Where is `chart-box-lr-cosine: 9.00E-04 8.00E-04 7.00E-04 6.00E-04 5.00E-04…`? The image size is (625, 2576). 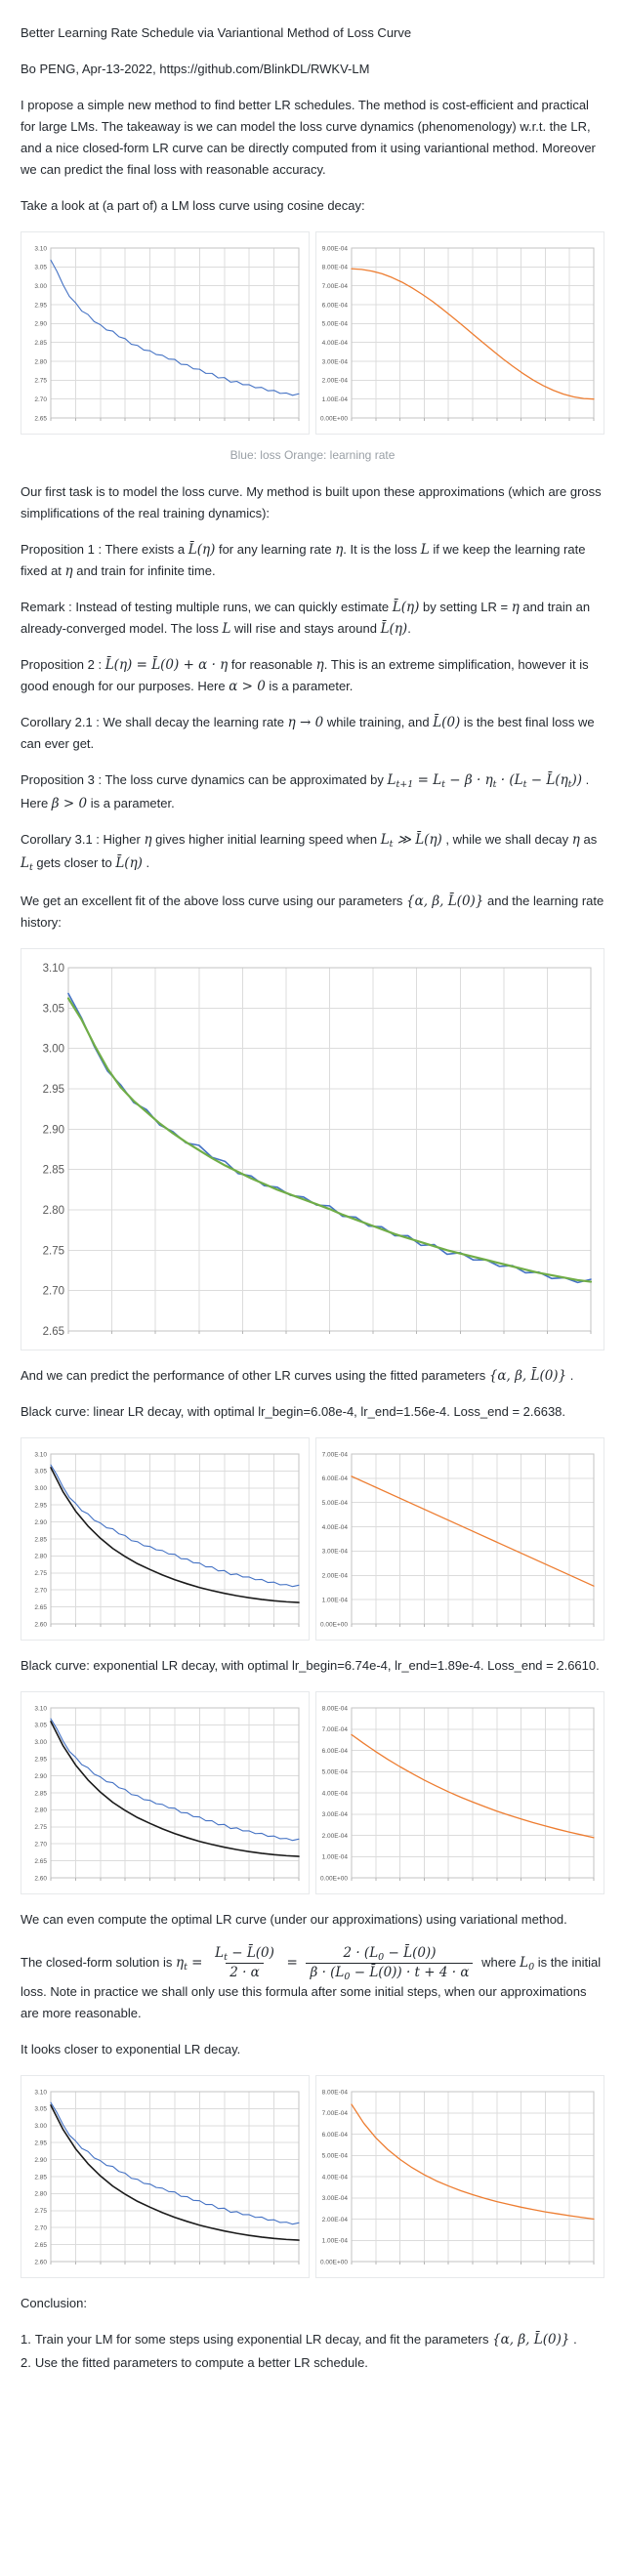 chart-box-lr-cosine: 9.00E-04 8.00E-04 7.00E-04 6.00E-04 5.00E-04… is located at coordinates (459, 333).